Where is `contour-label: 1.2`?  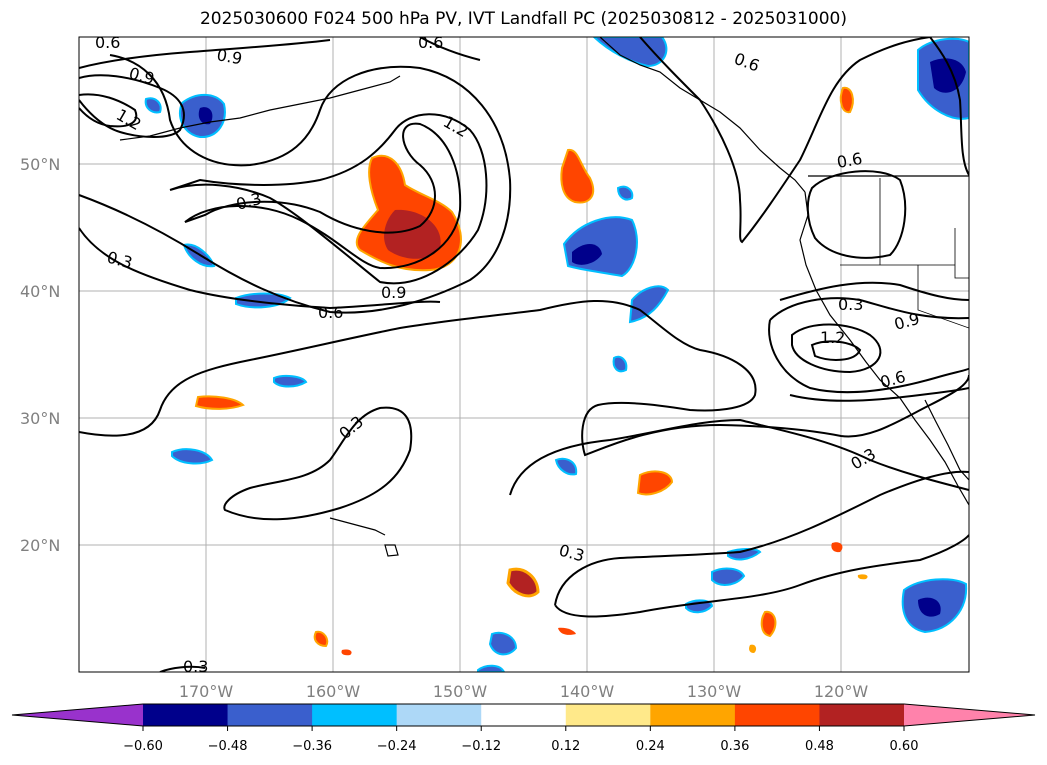
contour-label: 1.2 is located at coordinates (832, 337).